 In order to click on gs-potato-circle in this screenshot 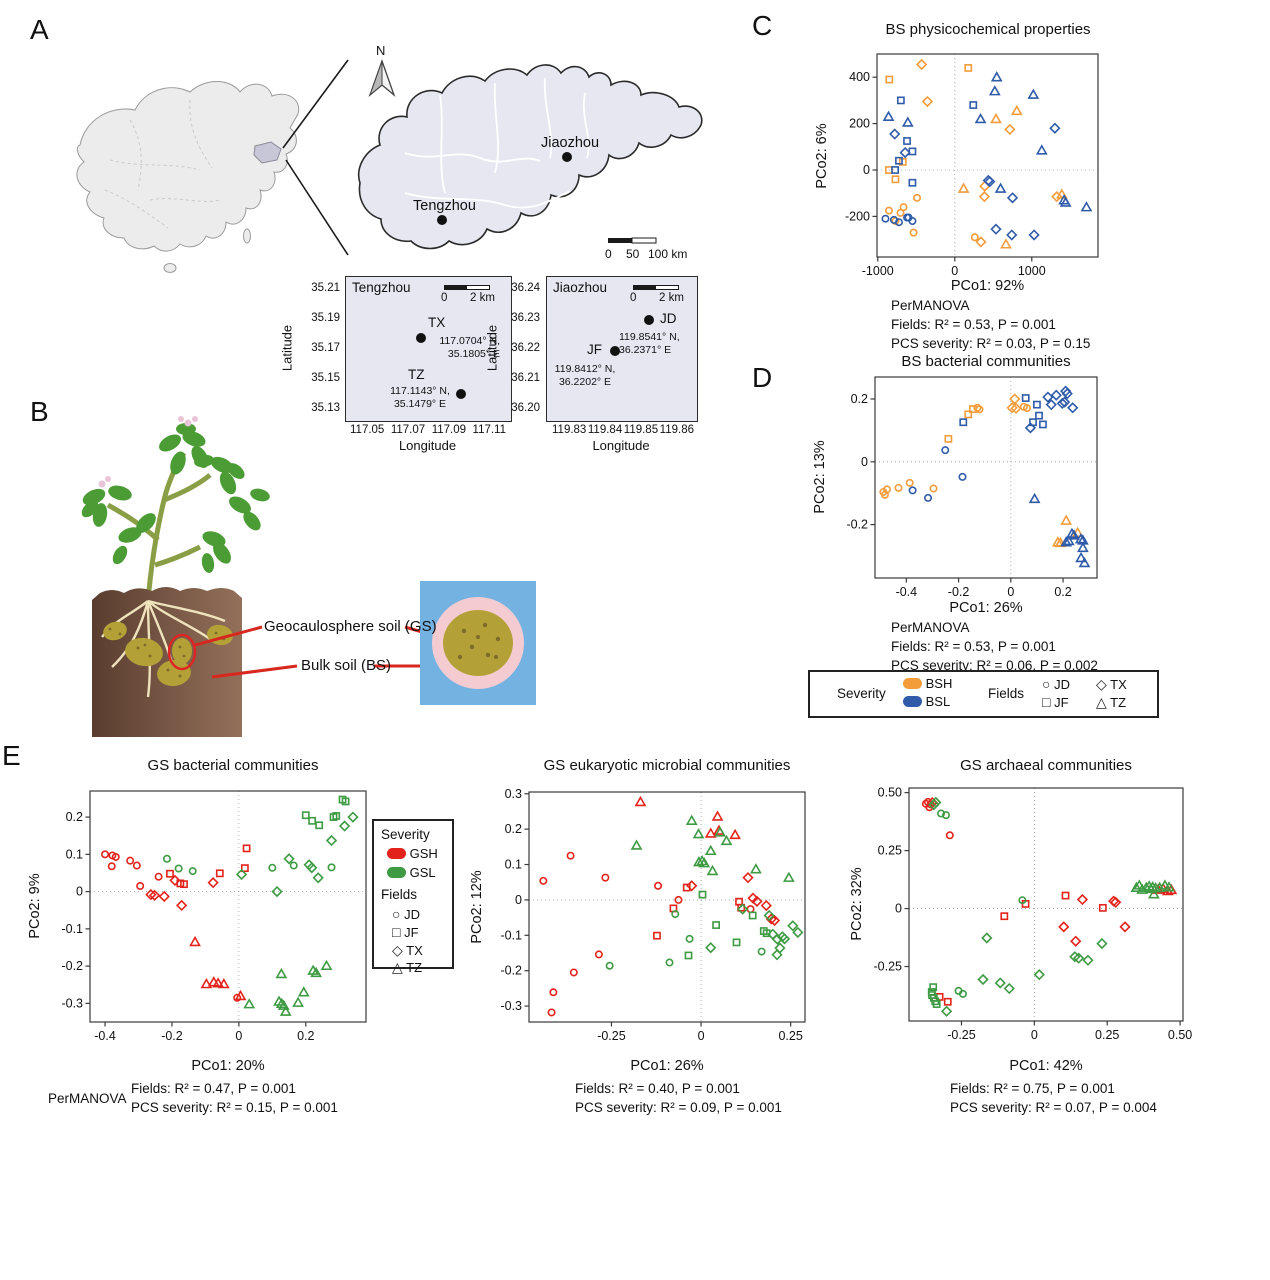, I will do `click(182, 652)`.